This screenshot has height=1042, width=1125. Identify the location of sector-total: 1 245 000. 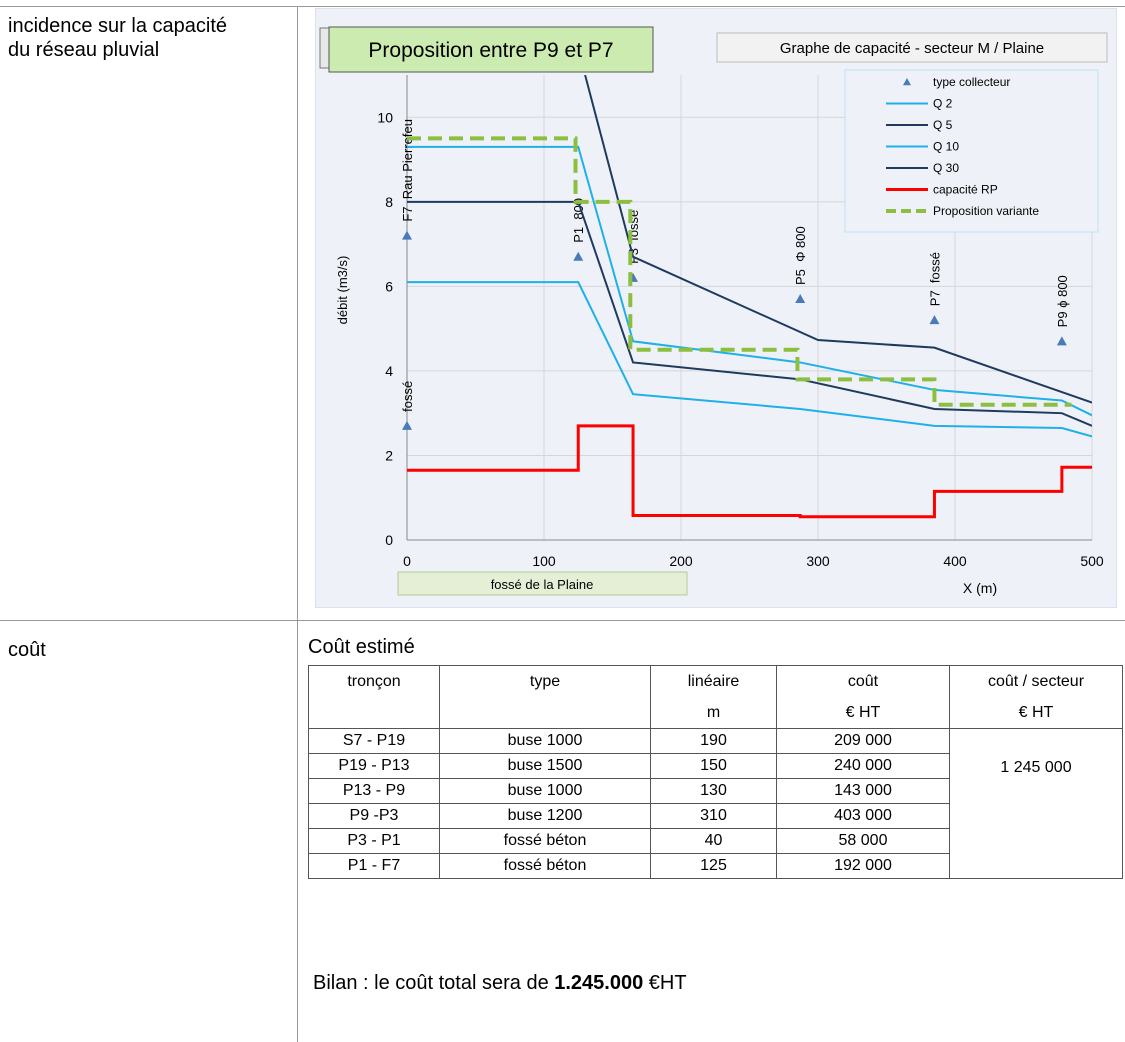
(1036, 803).